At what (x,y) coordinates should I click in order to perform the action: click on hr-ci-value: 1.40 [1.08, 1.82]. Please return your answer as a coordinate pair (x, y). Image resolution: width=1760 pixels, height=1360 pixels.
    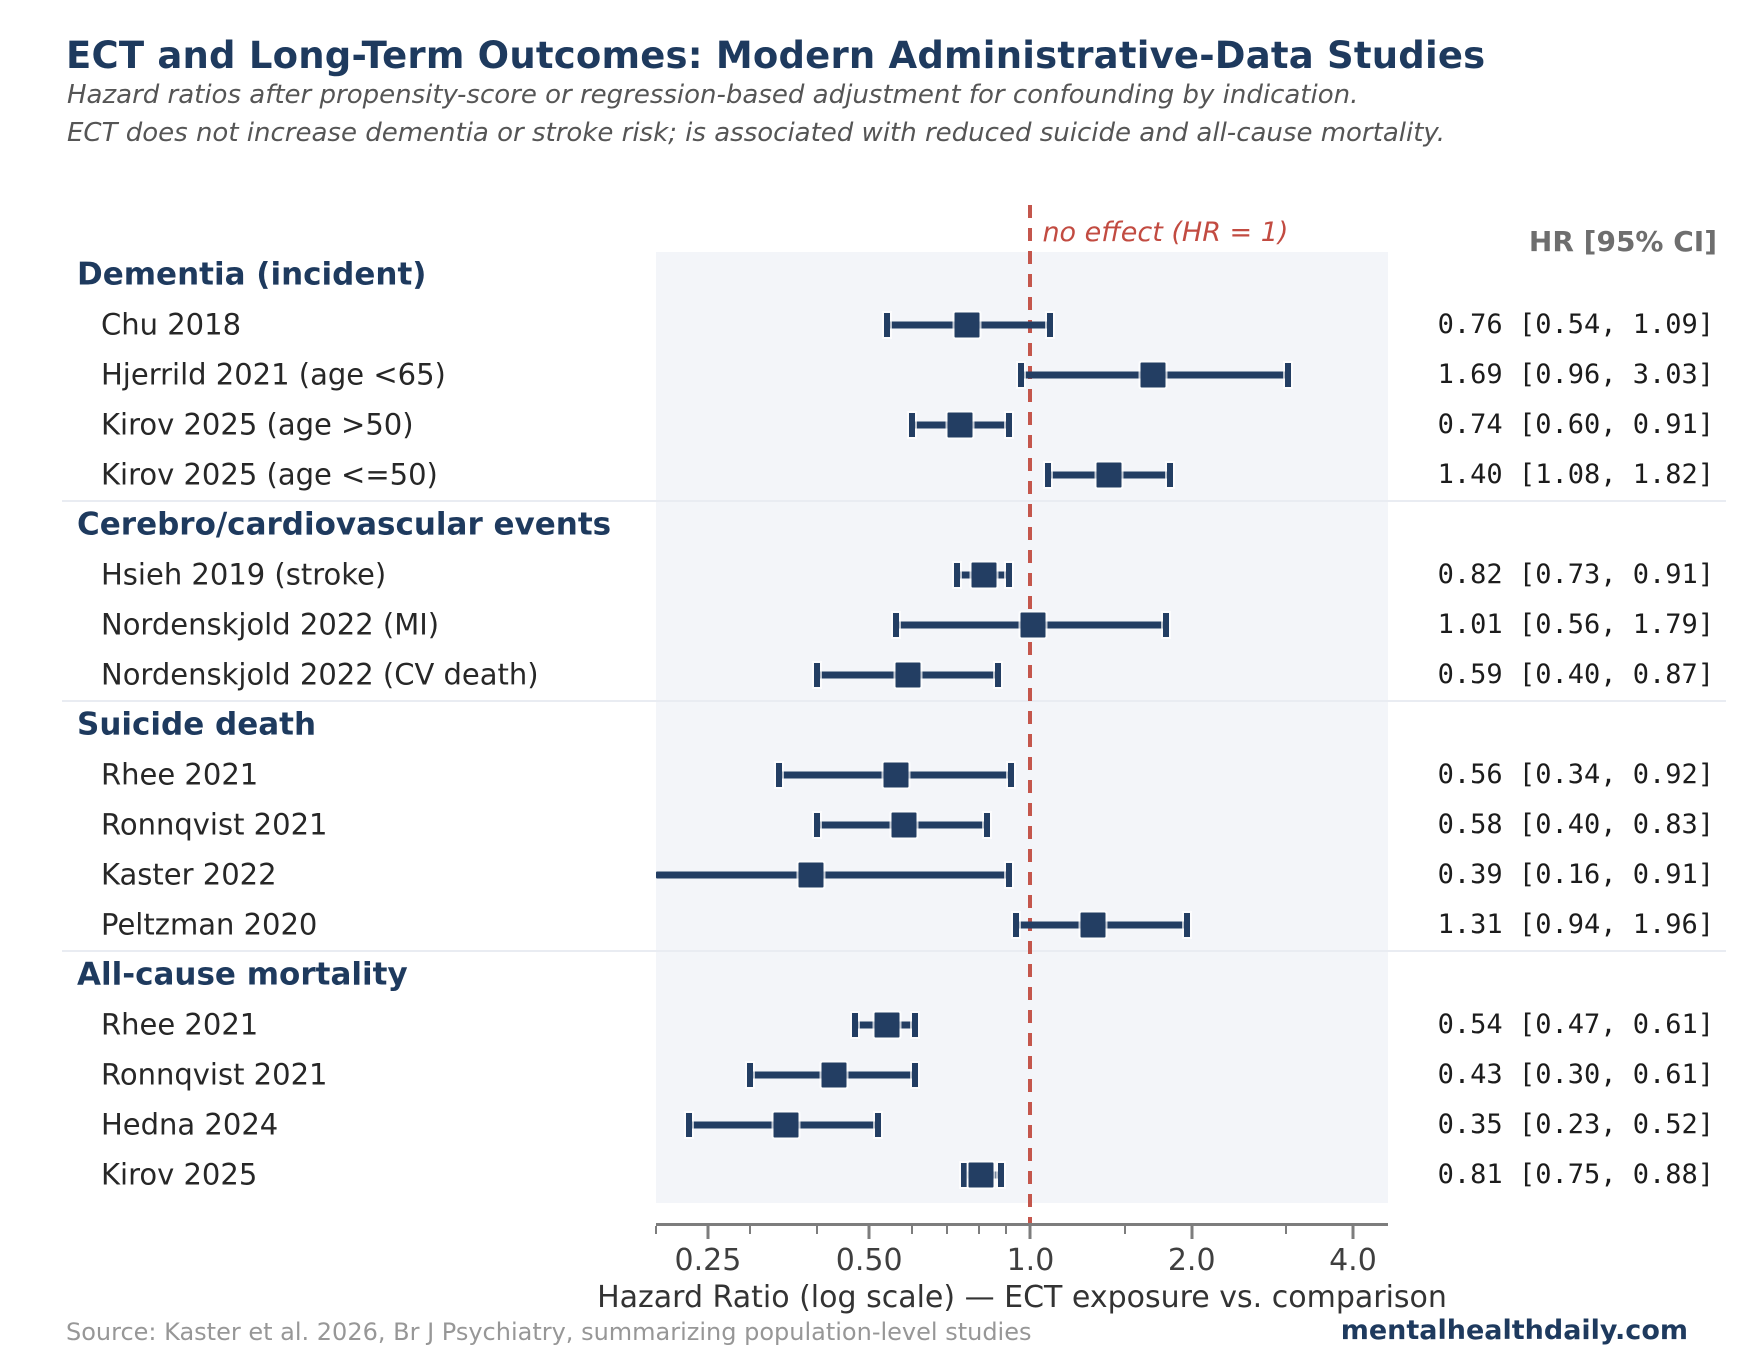
    Looking at the image, I should click on (1575, 474).